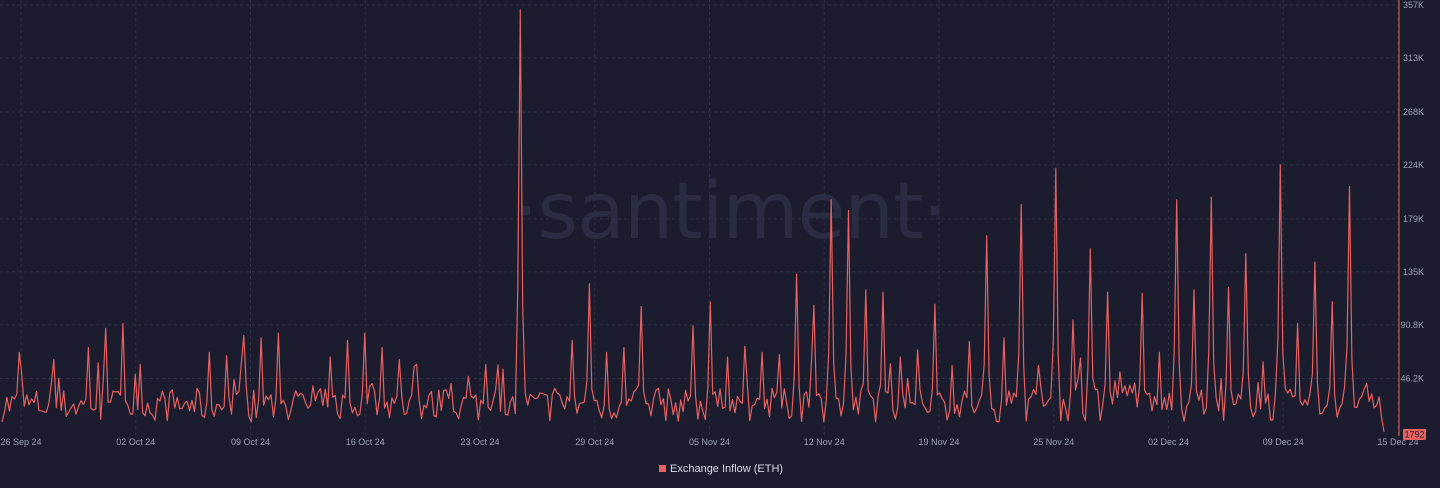 This screenshot has height=488, width=1440. Describe the element at coordinates (594, 442) in the screenshot. I see `x-tick-label: 29 Oct 24` at that location.